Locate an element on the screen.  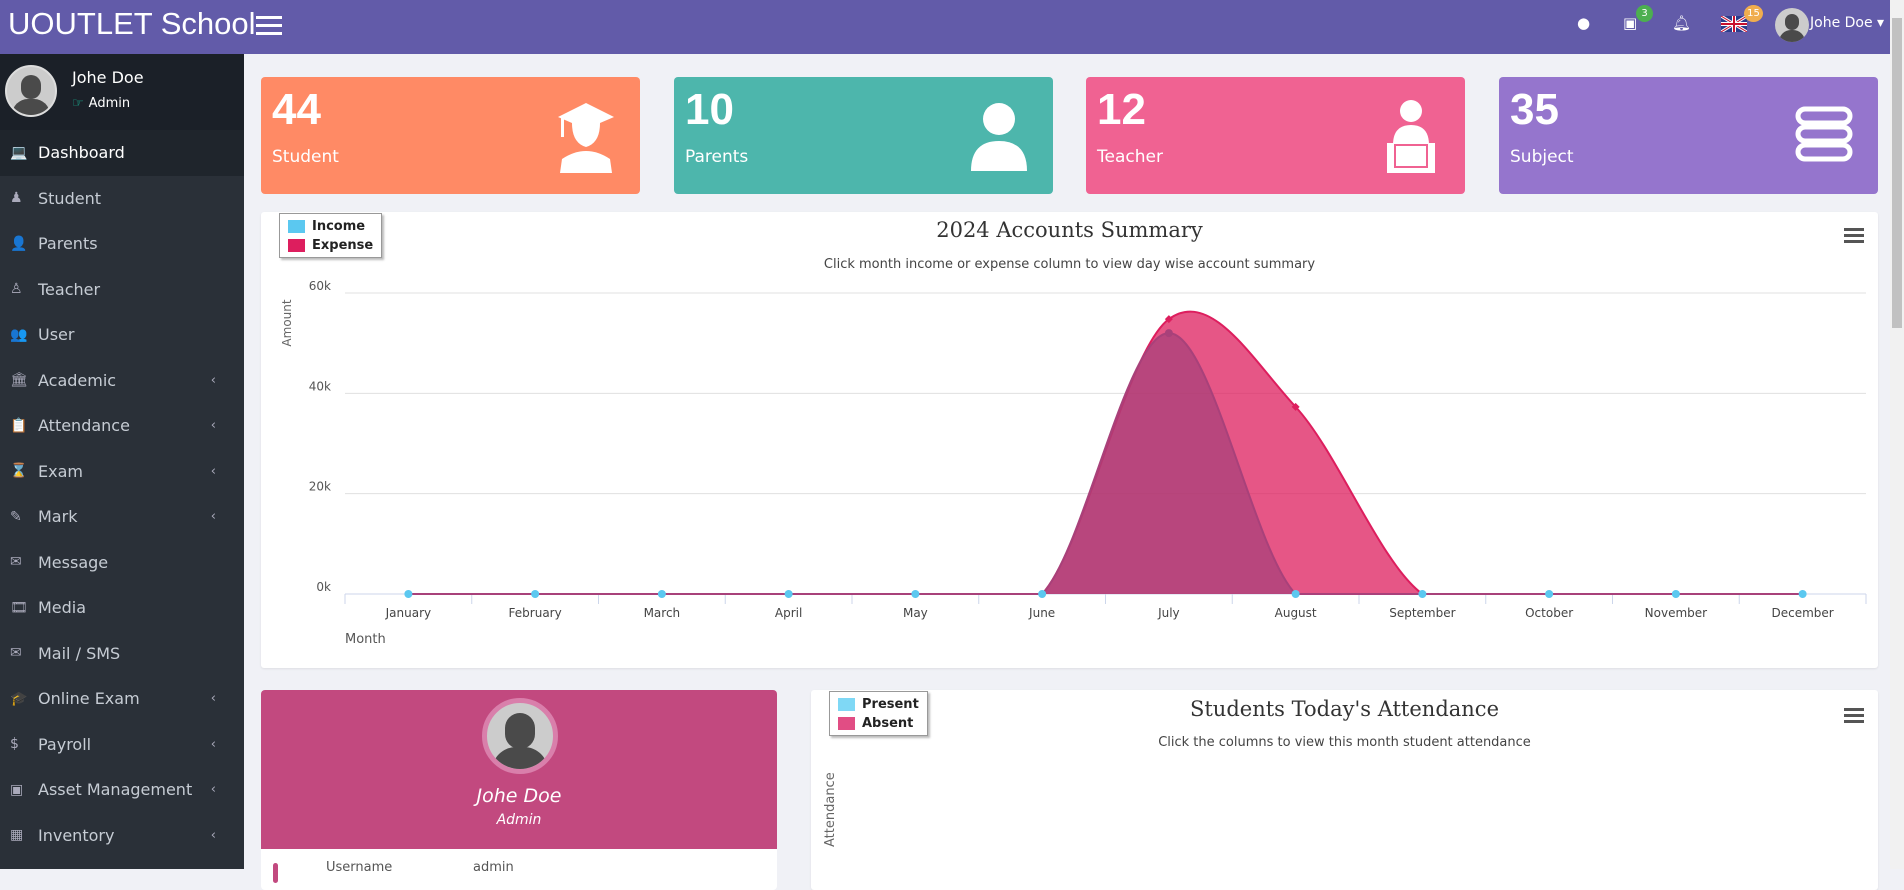
graduation-cap-icon: 🎓 is located at coordinates (19, 698).